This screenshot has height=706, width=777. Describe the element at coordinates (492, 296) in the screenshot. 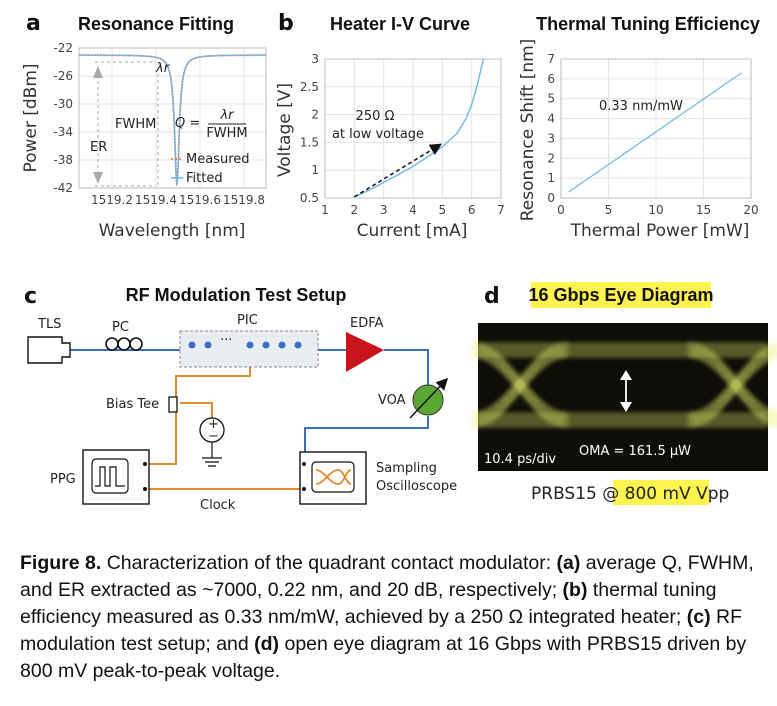

I see `panel-label-d: d` at that location.